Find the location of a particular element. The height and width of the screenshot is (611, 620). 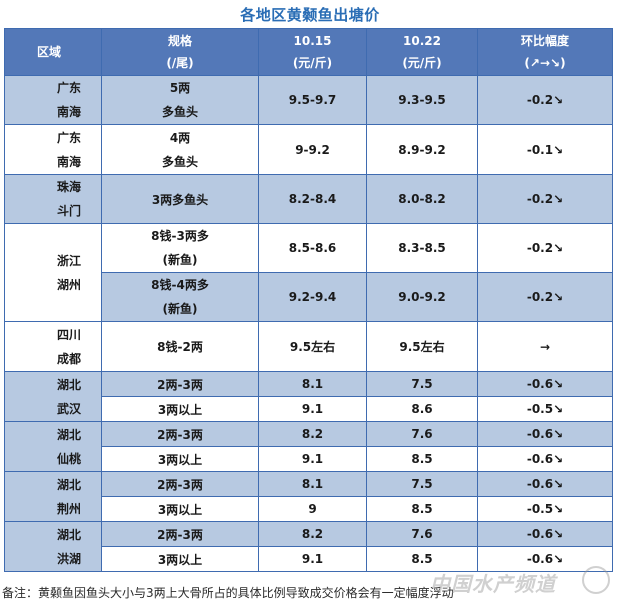

table-row: 珠海 斗门 3两多鱼头 8.2-8.4 8.0-8.2 -0.2↘ is located at coordinates (308, 199).